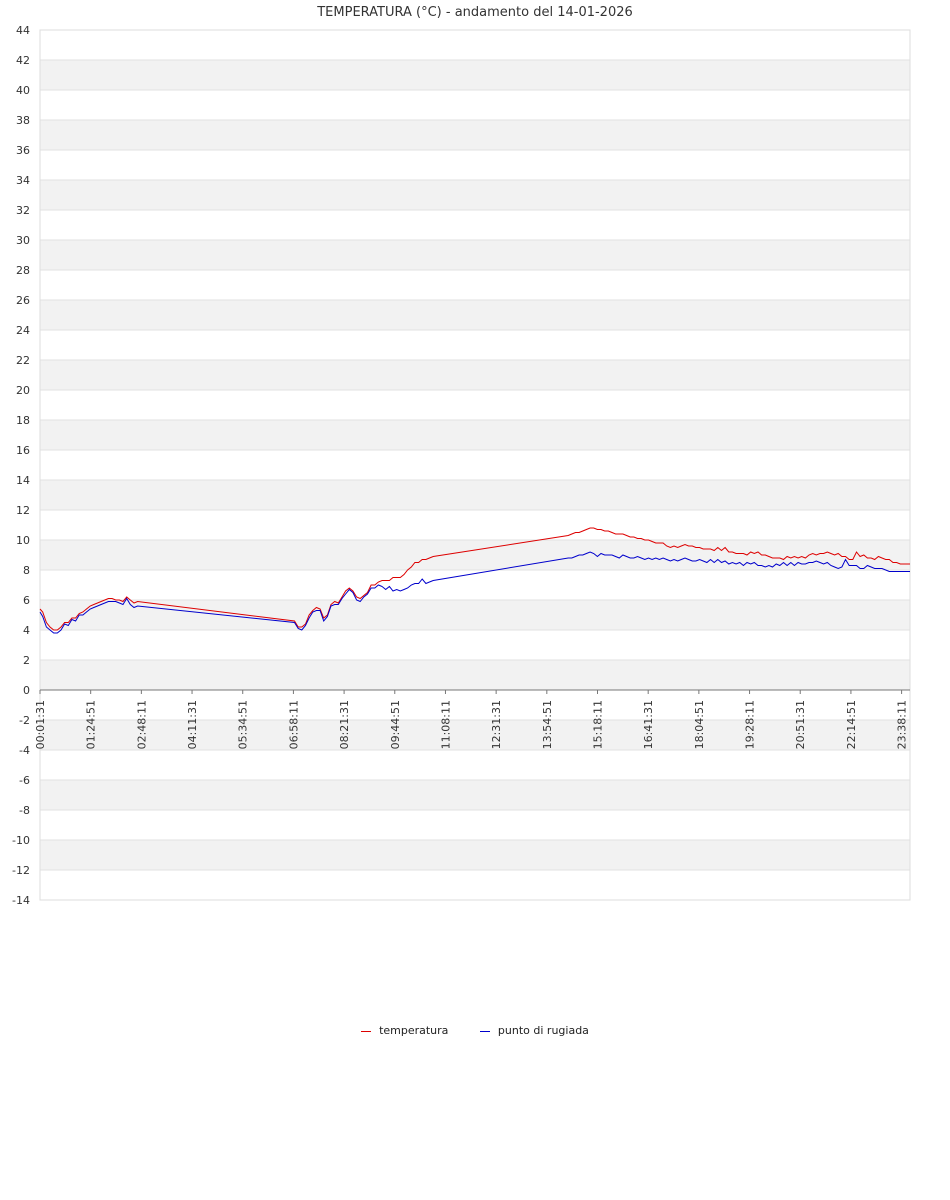 This screenshot has height=1200, width=950. Describe the element at coordinates (26, 630) in the screenshot. I see `y-tick-label: 4` at that location.